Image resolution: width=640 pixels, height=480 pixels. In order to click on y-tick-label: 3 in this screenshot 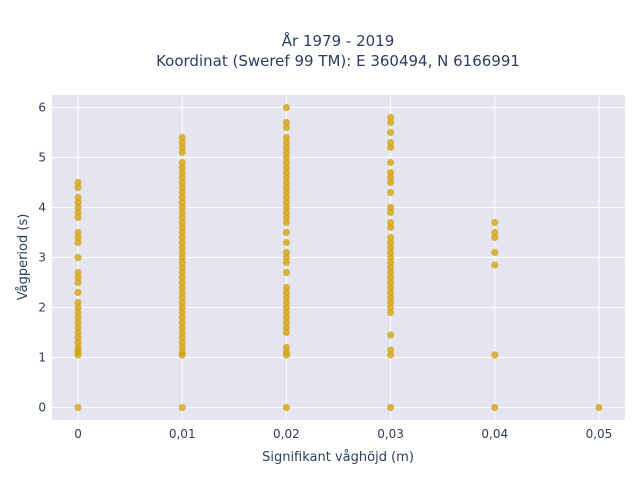, I will do `click(42, 258)`.